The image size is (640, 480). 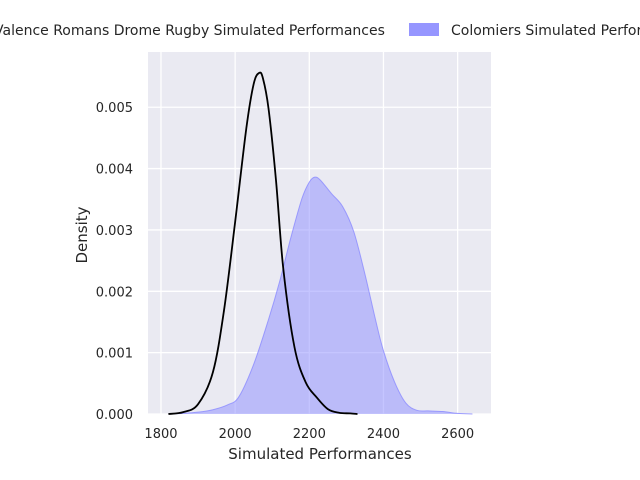 I want to click on y-axis-ticks: 0.000 0.001 0.002 0.003 0.004 0.005, so click(x=114, y=262).